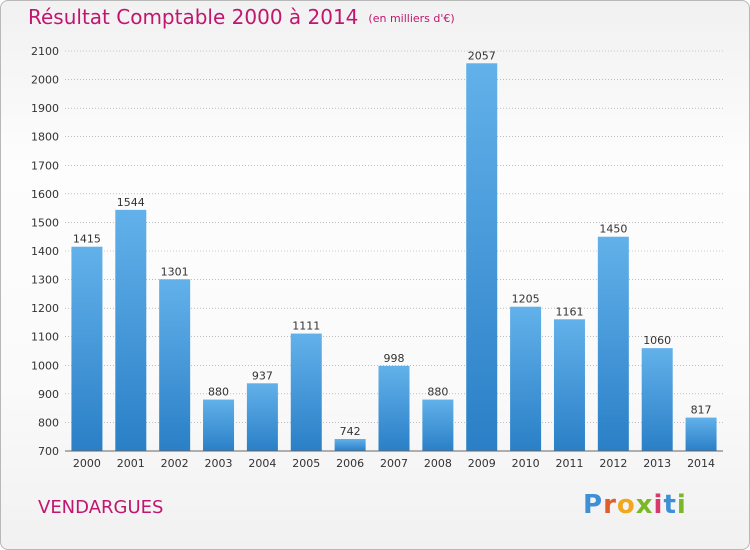  I want to click on x-tick-label-2011: 2011, so click(569, 463).